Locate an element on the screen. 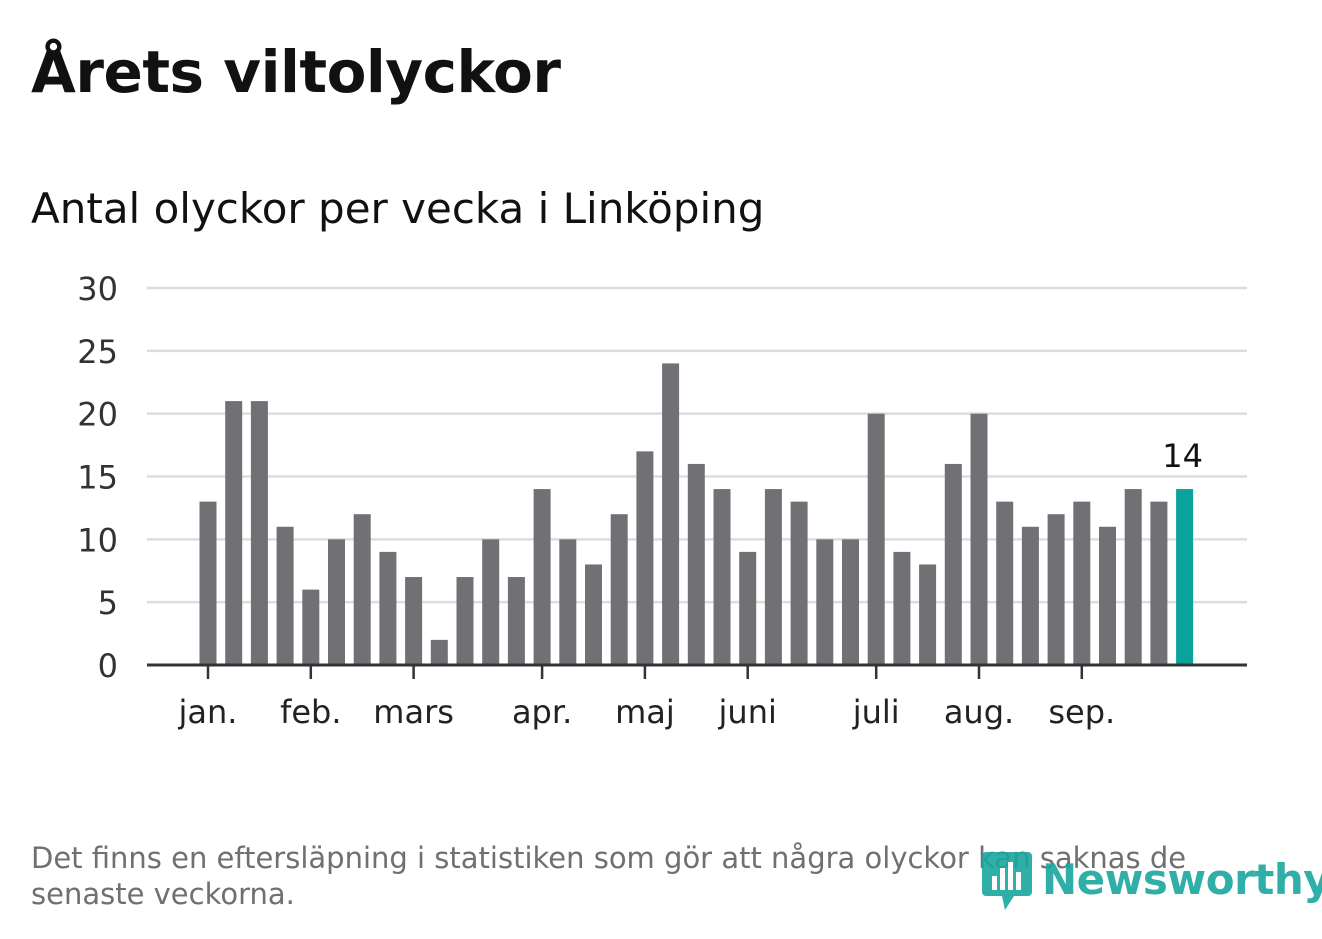  data-label-current-week: 14 is located at coordinates (1182, 456).